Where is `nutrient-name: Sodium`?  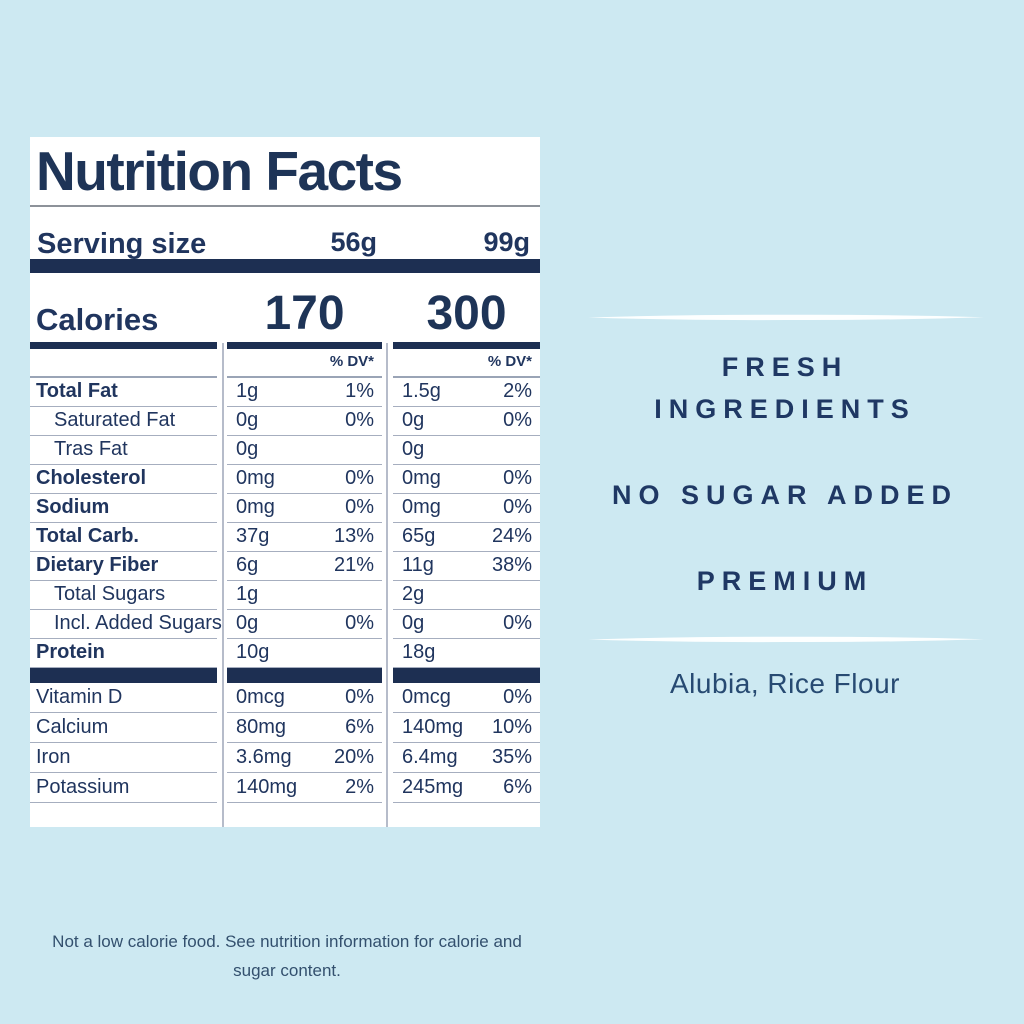 nutrient-name: Sodium is located at coordinates (123, 509).